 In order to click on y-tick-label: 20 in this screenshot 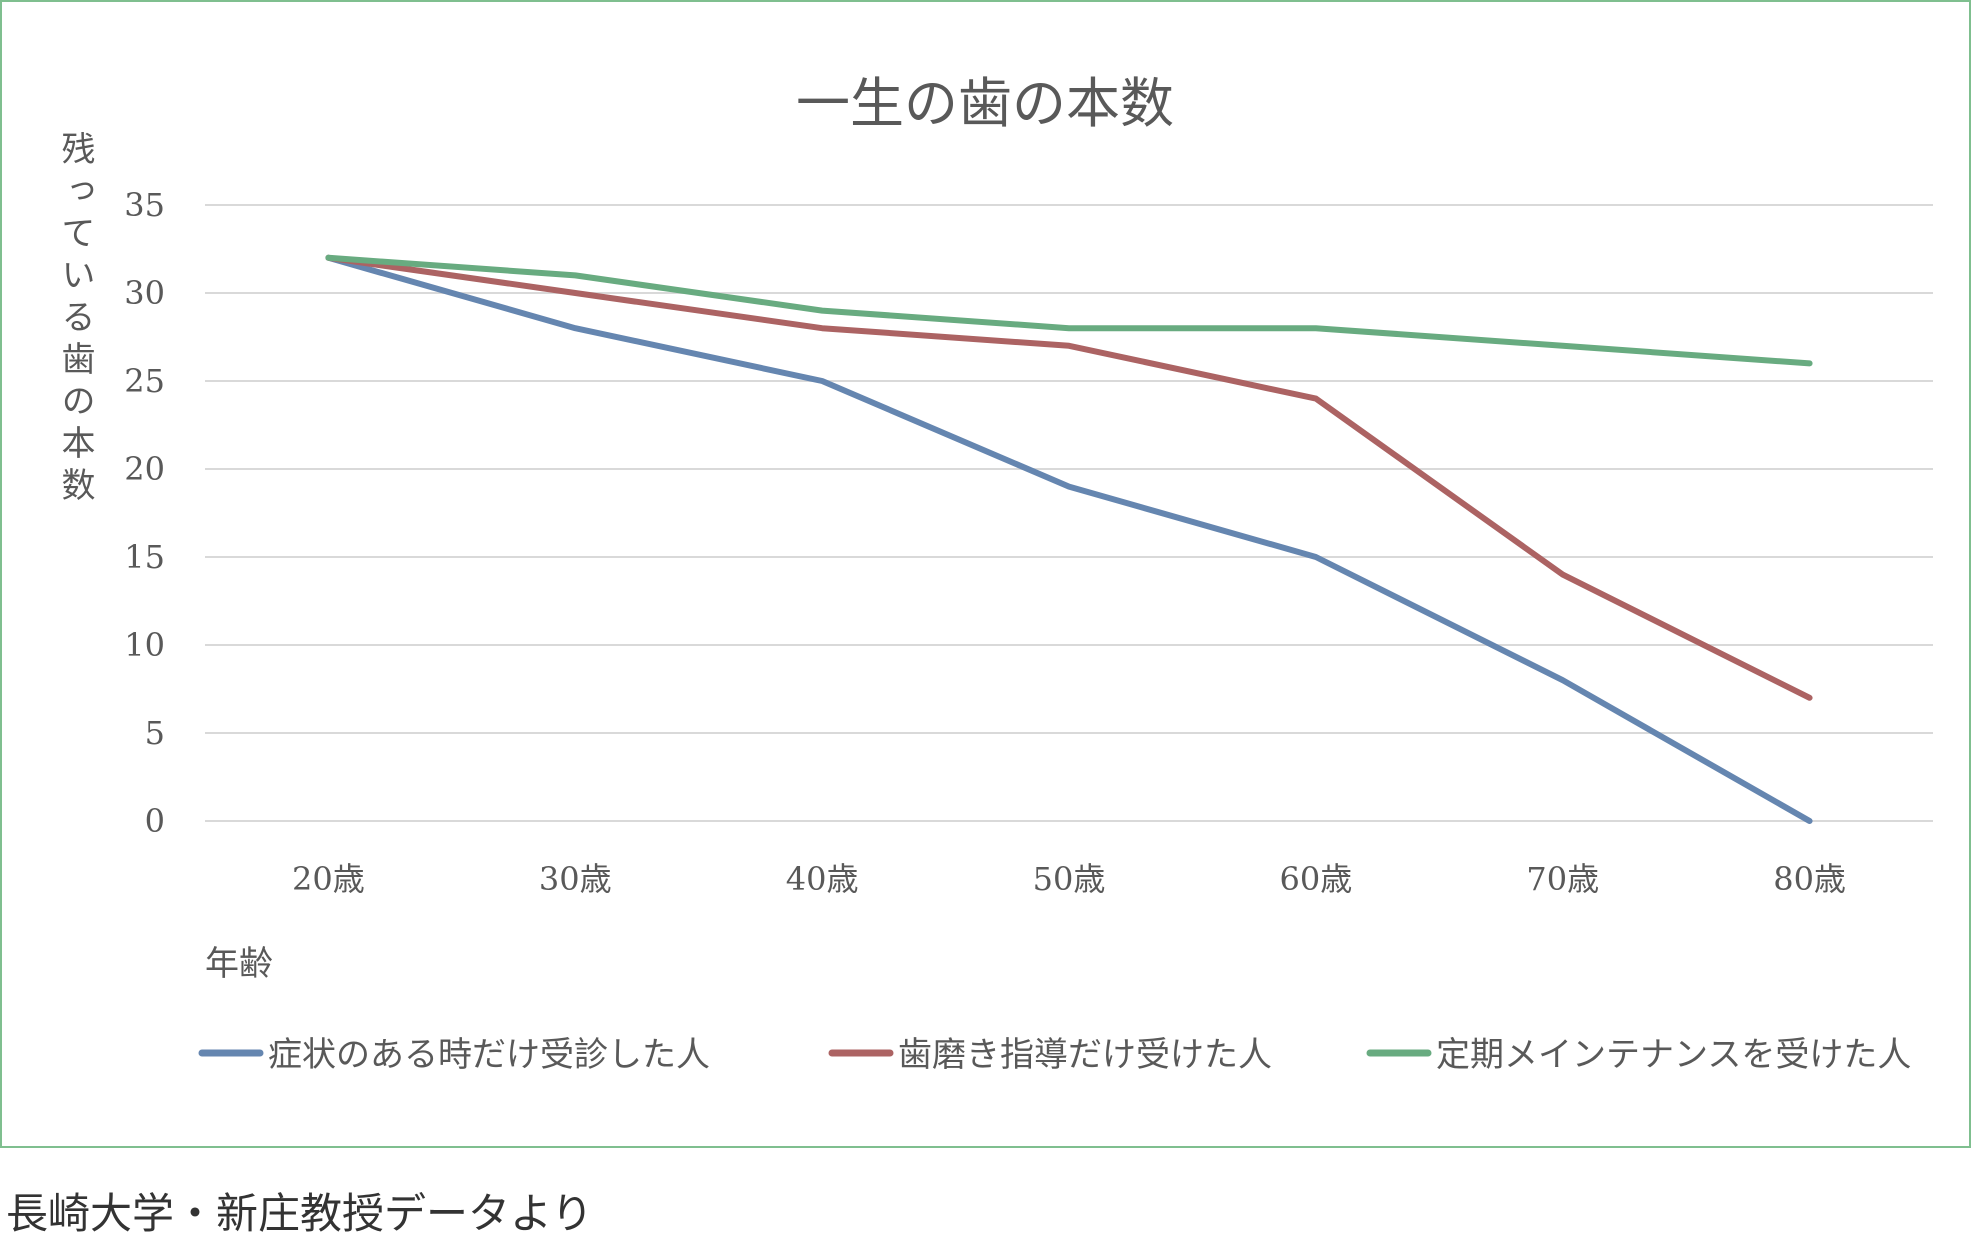, I will do `click(144, 469)`.